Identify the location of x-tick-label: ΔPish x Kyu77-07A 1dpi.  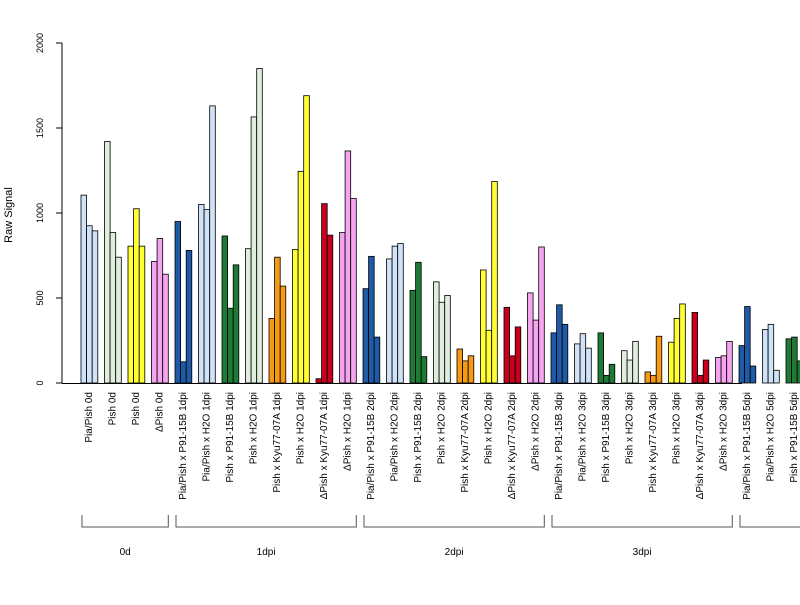
(324, 445).